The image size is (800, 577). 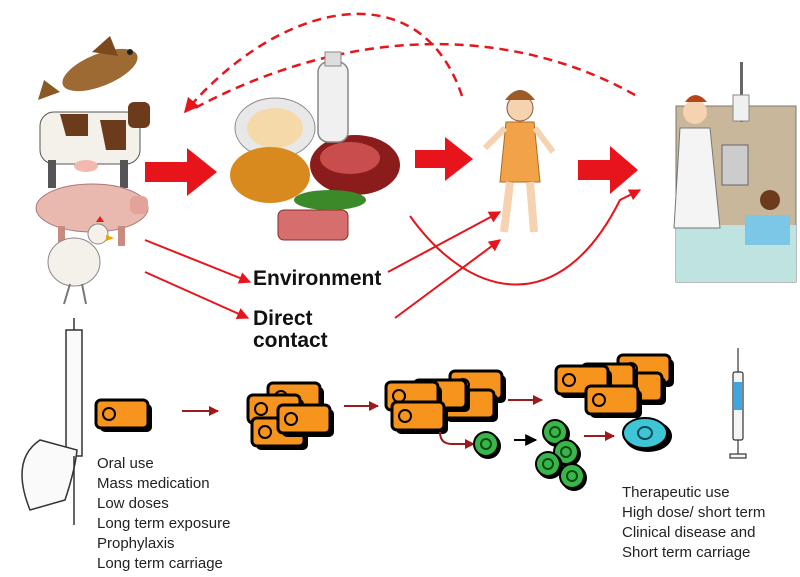 What do you see at coordinates (290, 340) in the screenshot?
I see `direct-contact-line2: contact` at bounding box center [290, 340].